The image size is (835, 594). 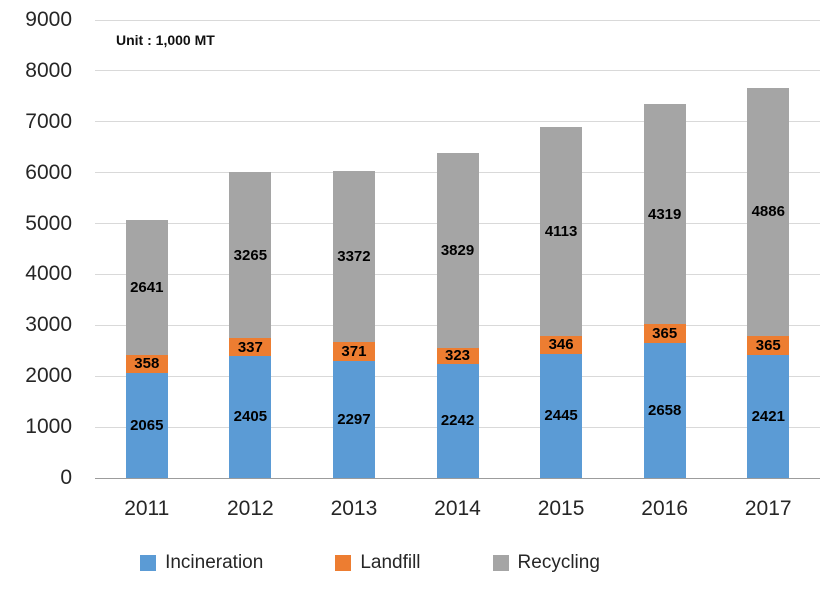 I want to click on segment-value-label: 2242, so click(x=457, y=421).